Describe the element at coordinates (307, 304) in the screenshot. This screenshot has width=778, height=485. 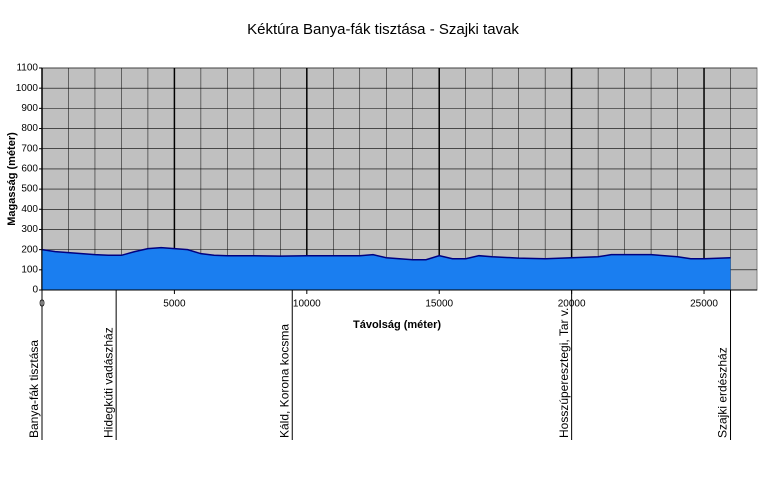
I see `x-tick-label: 10000` at that location.